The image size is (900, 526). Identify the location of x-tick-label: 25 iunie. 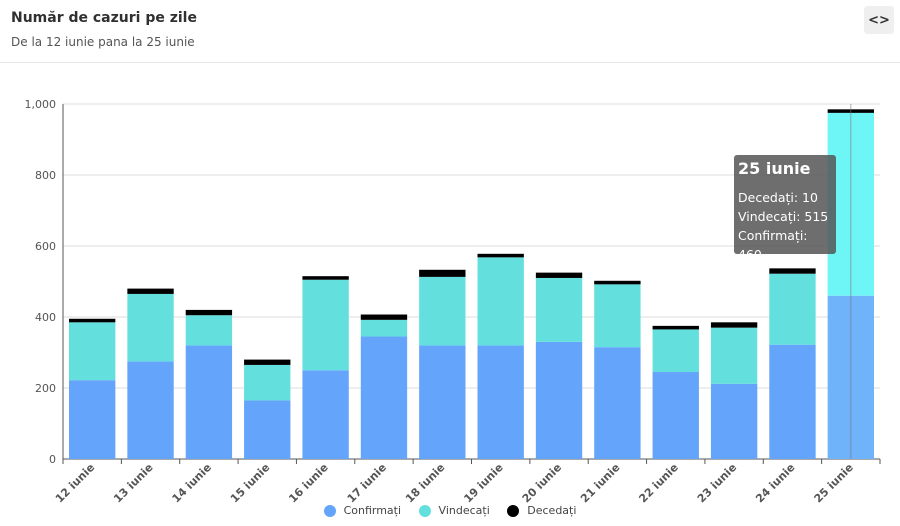
(834, 483).